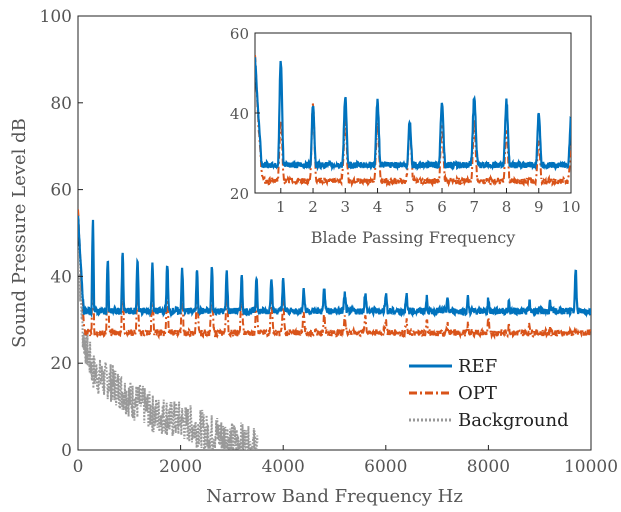 The width and height of the screenshot is (621, 512). I want to click on inset-y-tick-label: 40, so click(239, 114).